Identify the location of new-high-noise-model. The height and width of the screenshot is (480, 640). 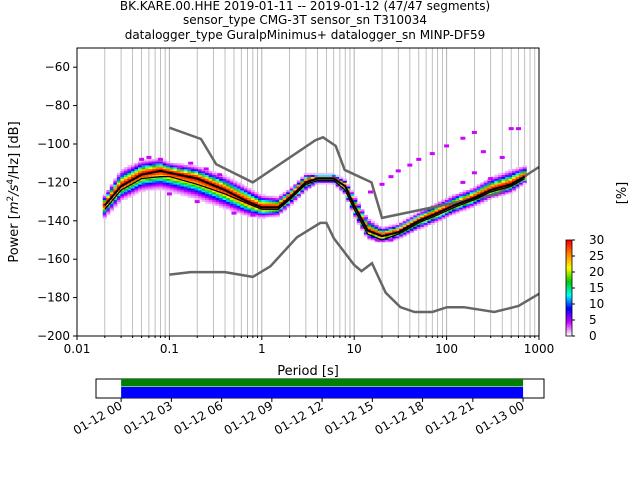
(354, 173).